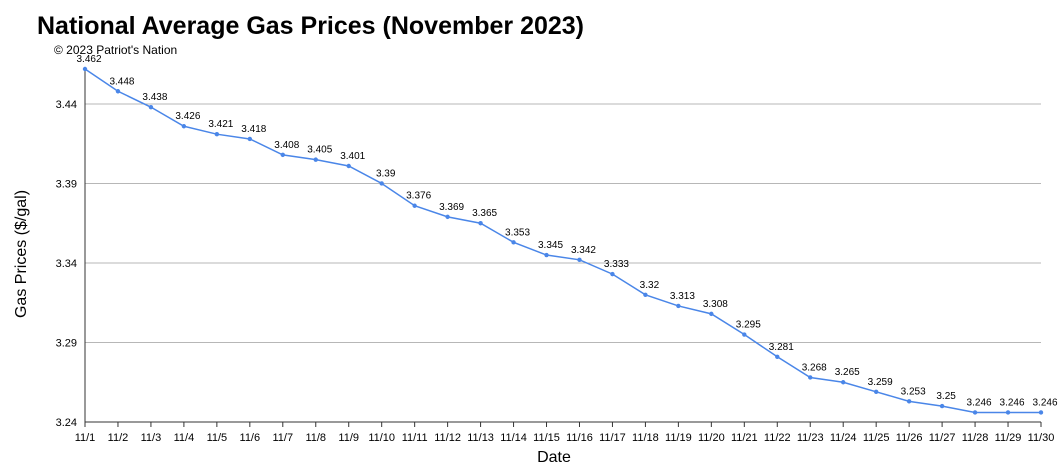 Image resolution: width=1063 pixels, height=470 pixels. I want to click on chart-subtitle: © 2023 Patriot's Nation, so click(116, 50).